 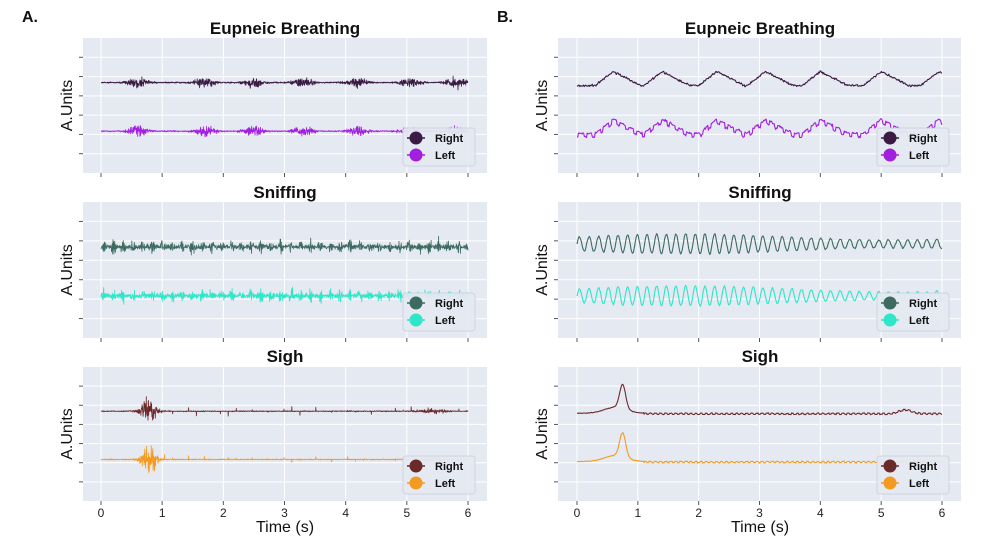 What do you see at coordinates (747, 98) in the screenshot?
I see `panel-b-1: Eupneic Breathing A.Units Right Left` at bounding box center [747, 98].